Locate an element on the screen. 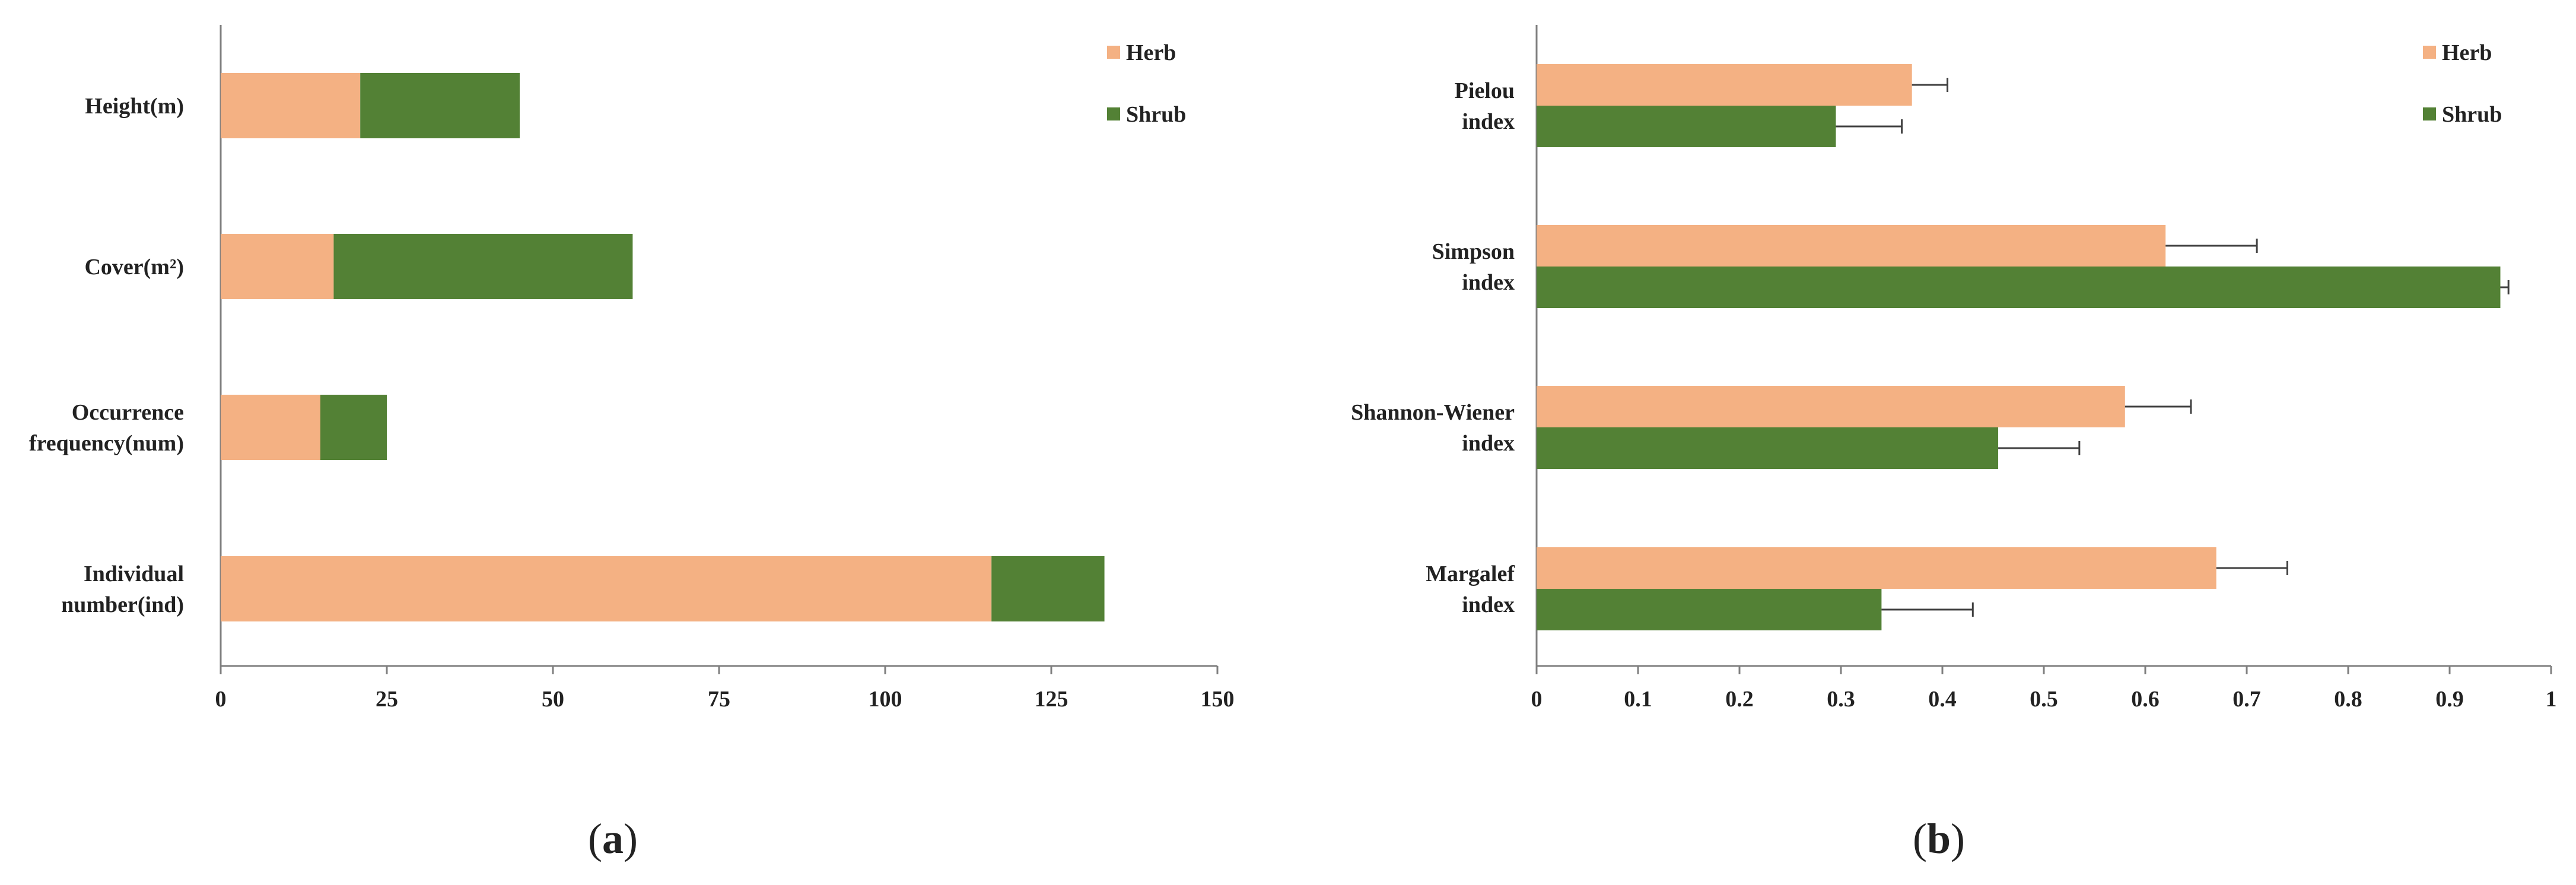 The image size is (2576, 885). x-tick-label: 0.5 is located at coordinates (2044, 699).